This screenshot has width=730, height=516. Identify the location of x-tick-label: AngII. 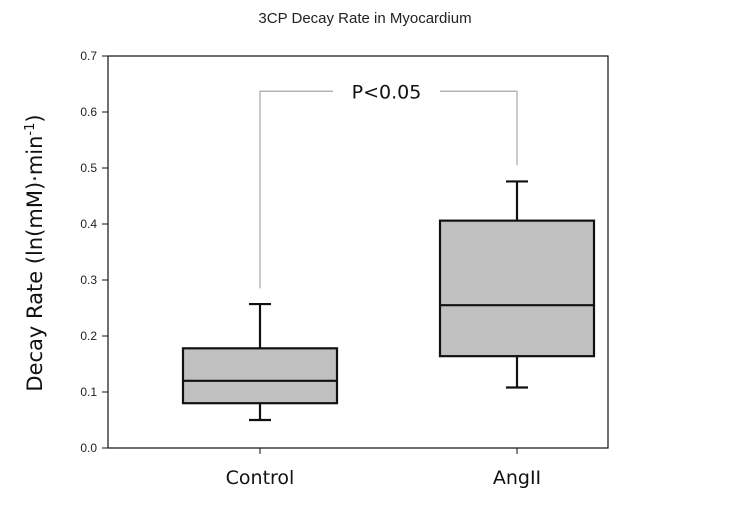
(517, 478).